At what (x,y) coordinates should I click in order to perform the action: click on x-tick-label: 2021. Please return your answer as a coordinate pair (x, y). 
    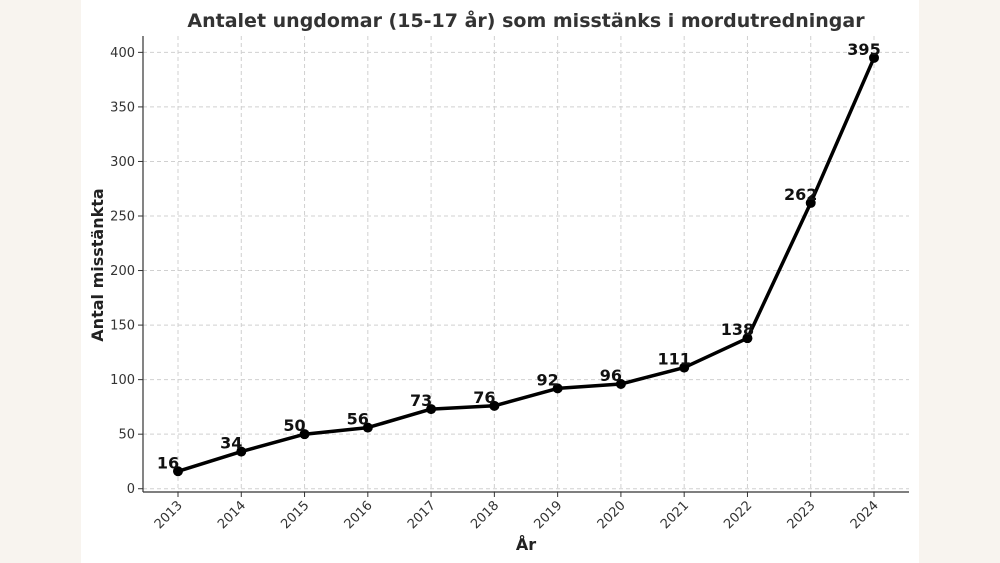
    Looking at the image, I should click on (675, 515).